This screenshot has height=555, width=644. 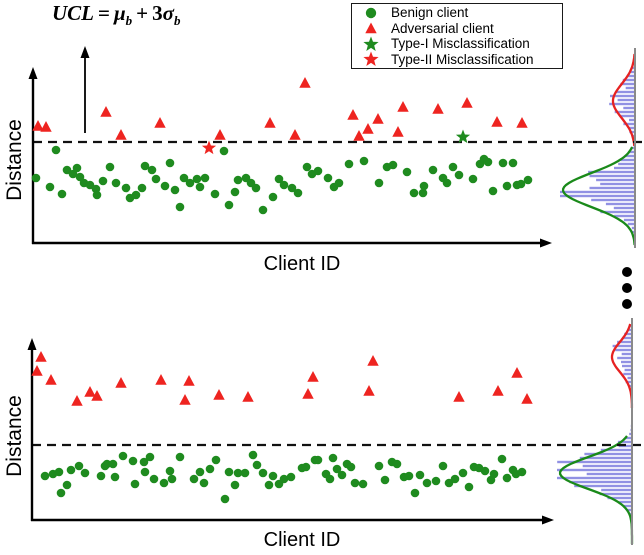 I want to click on formula-sigma-sub: b, so click(x=177, y=21).